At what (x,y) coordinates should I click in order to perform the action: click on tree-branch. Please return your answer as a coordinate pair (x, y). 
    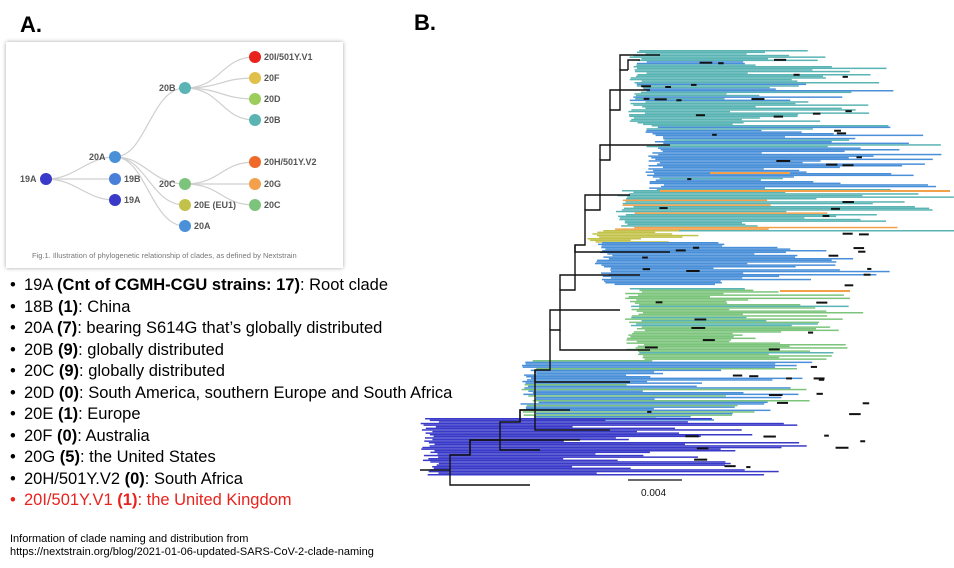
    Looking at the image, I should click on (634, 152).